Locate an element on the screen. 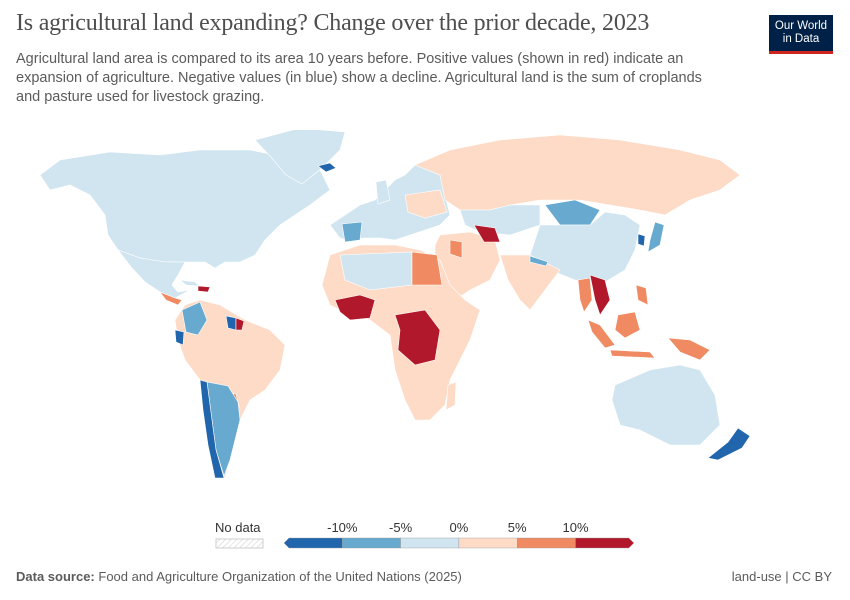 This screenshot has height=600, width=850. region-central-america is located at coordinates (171, 298).